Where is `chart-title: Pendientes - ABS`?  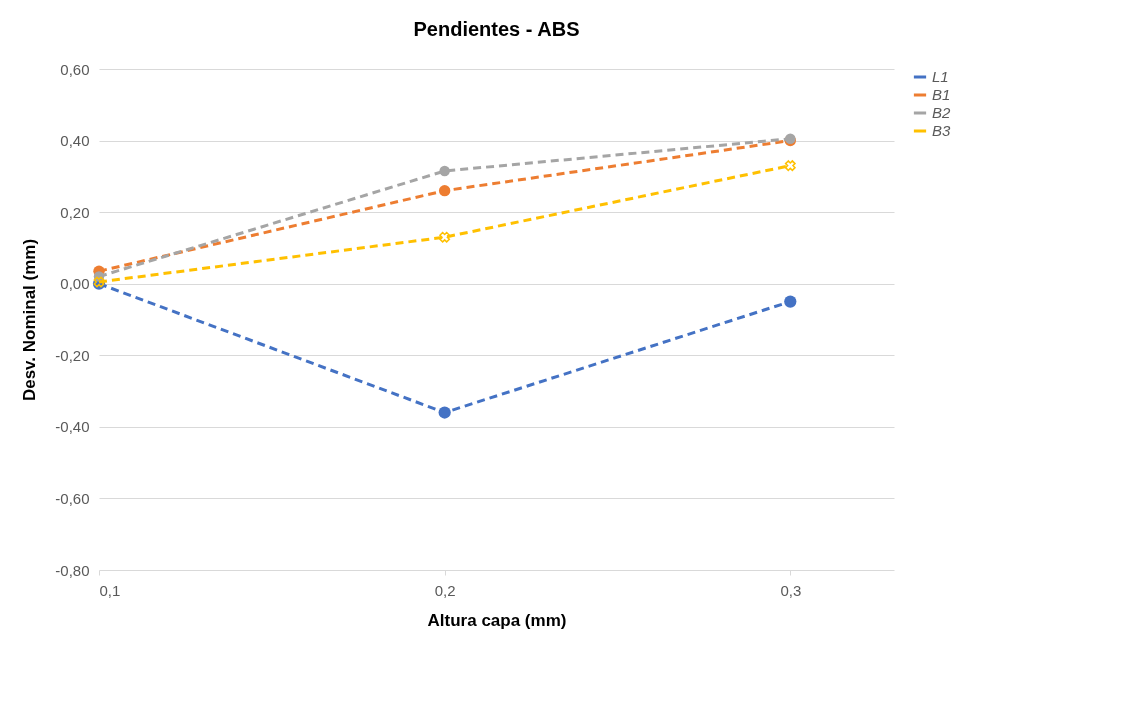
chart-title: Pendientes - ABS is located at coordinates (496, 29).